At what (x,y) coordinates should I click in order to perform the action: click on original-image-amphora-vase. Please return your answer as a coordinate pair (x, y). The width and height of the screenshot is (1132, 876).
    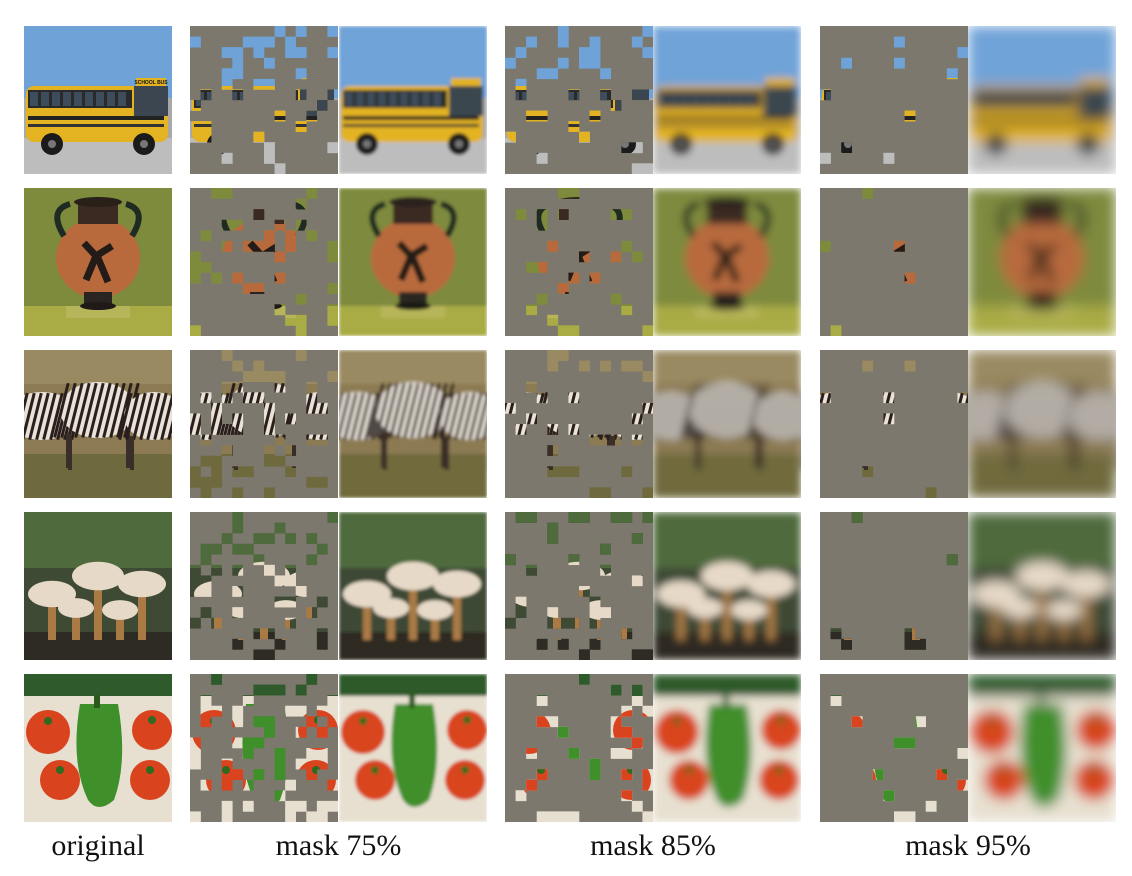
    Looking at the image, I should click on (98, 262).